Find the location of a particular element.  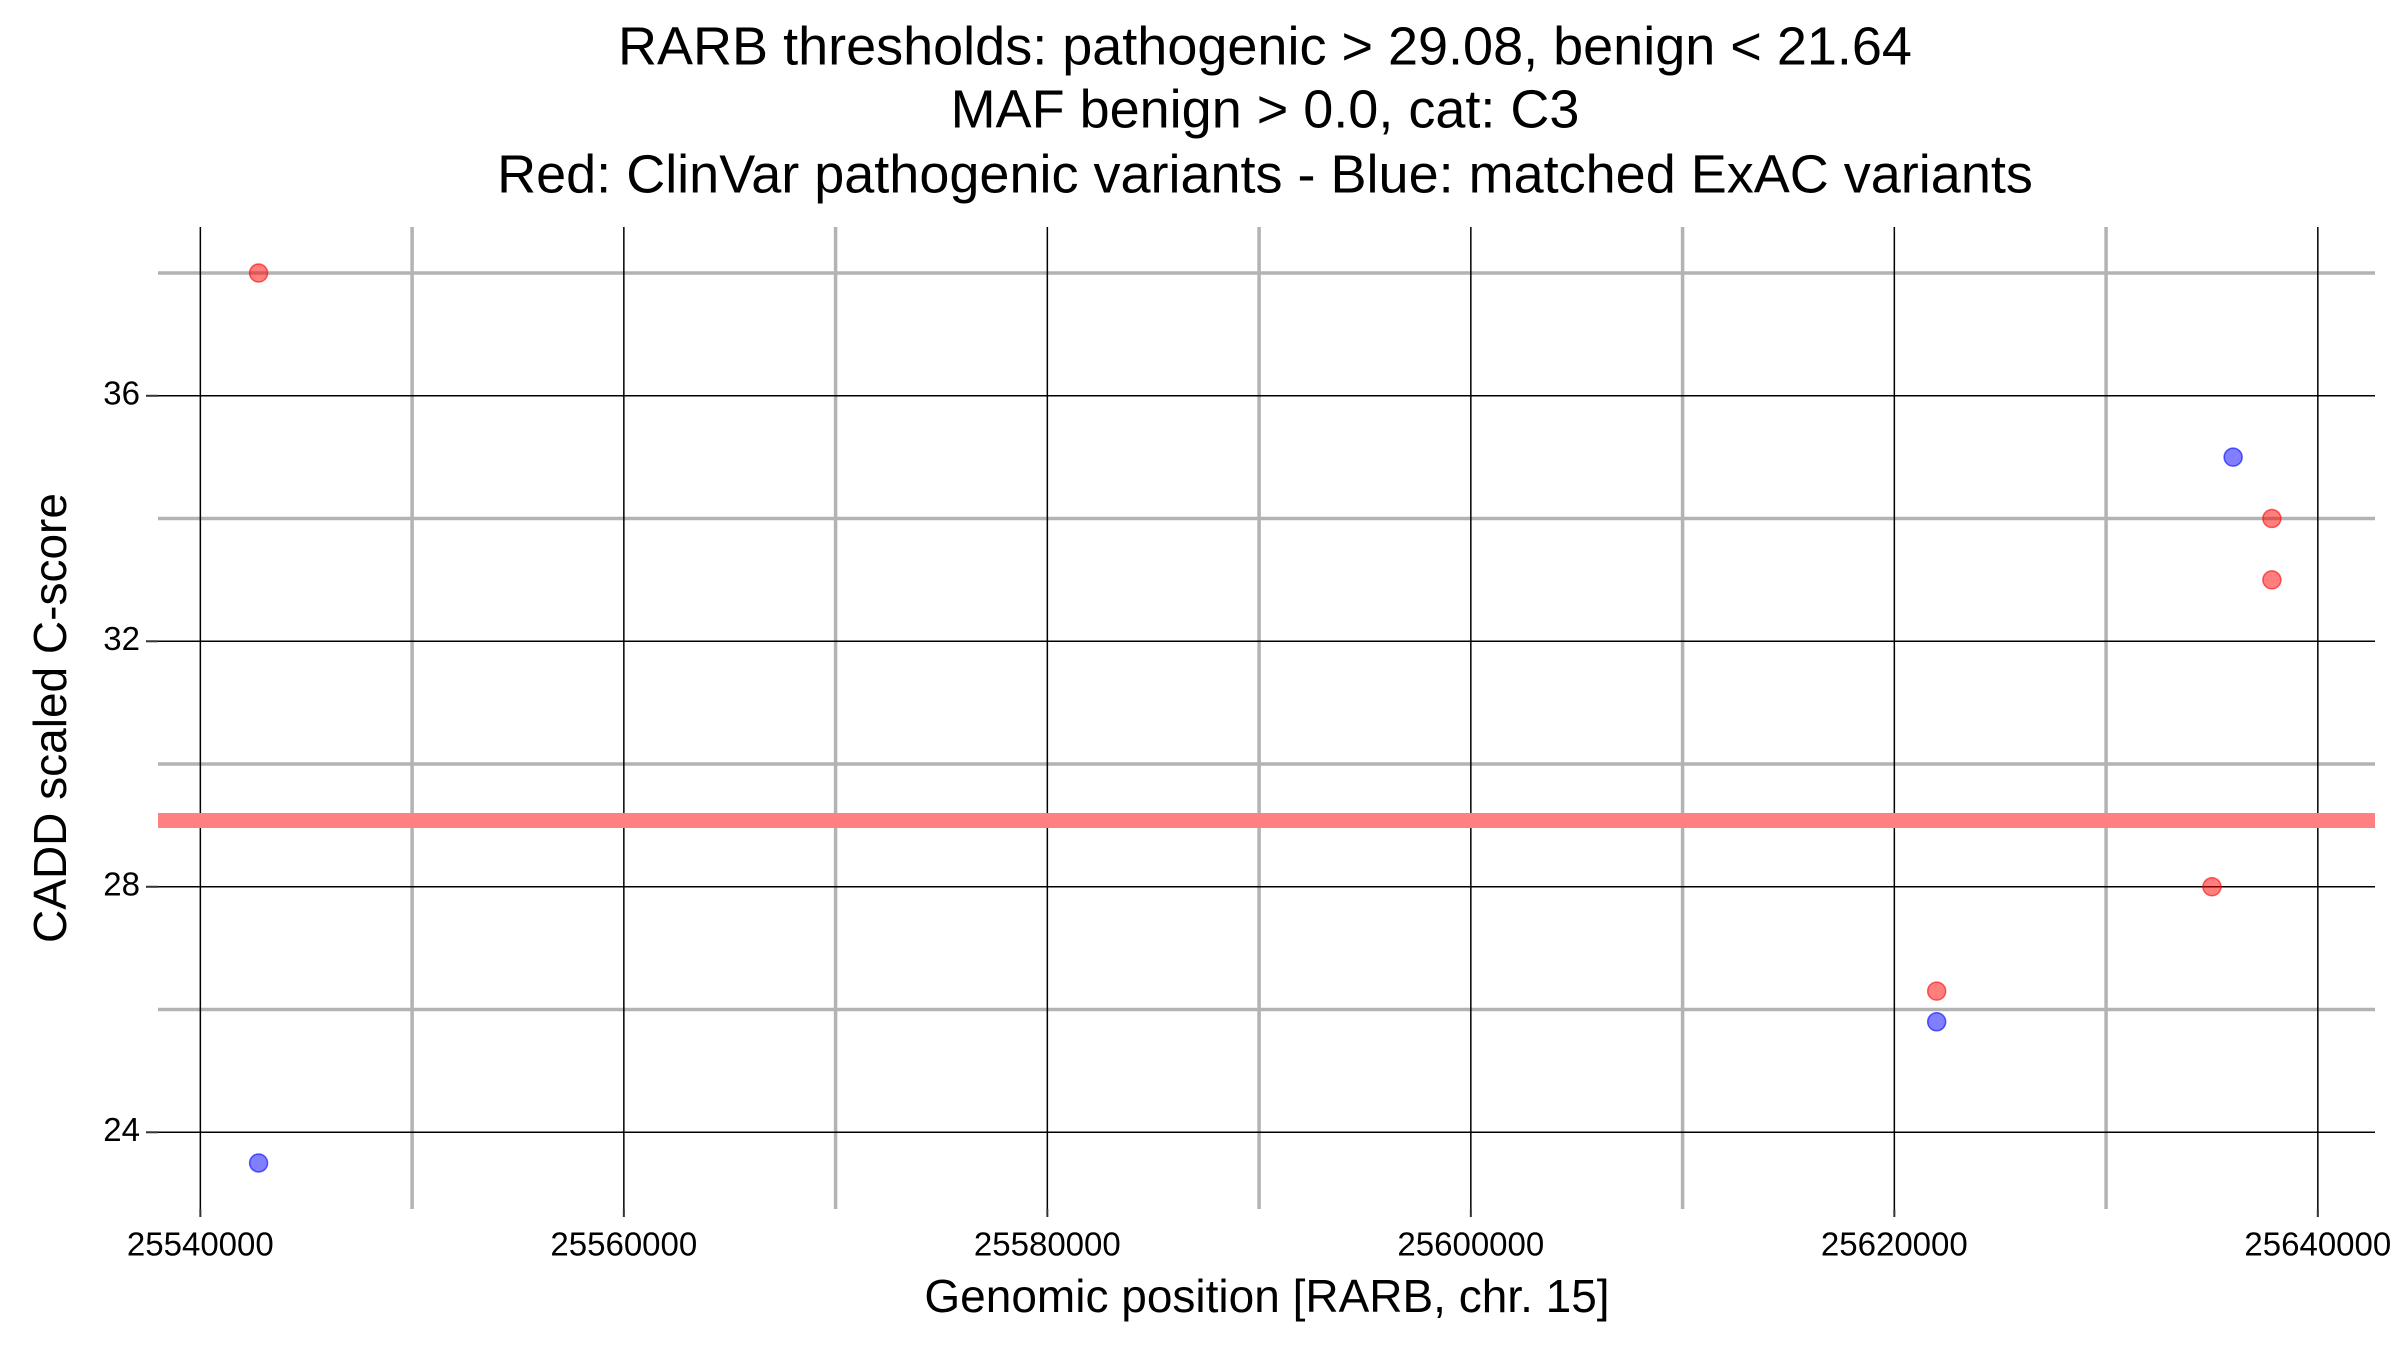

y-tick-label: 32 is located at coordinates (121, 638).